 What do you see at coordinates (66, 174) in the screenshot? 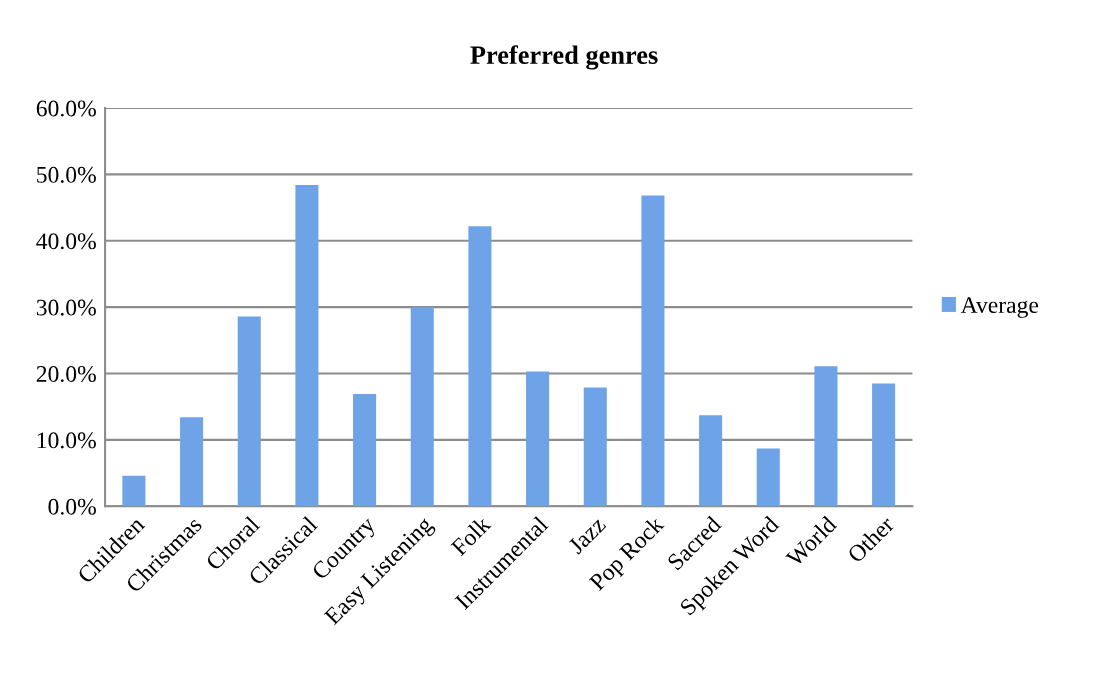
I see `y-tick-label: 50.0%` at bounding box center [66, 174].